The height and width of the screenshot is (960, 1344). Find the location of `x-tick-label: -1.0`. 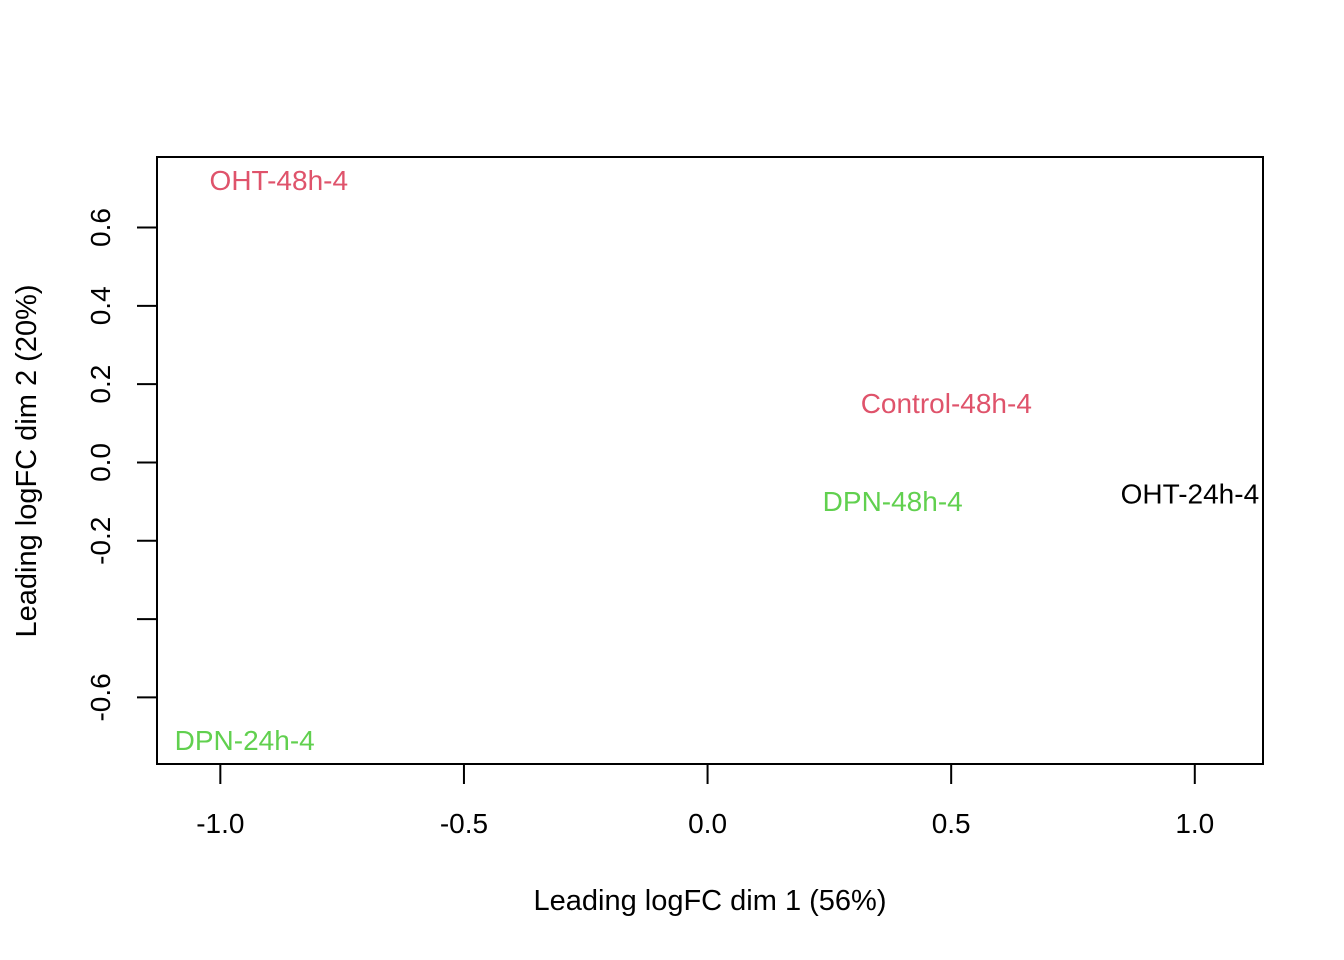

x-tick-label: -1.0 is located at coordinates (220, 823).